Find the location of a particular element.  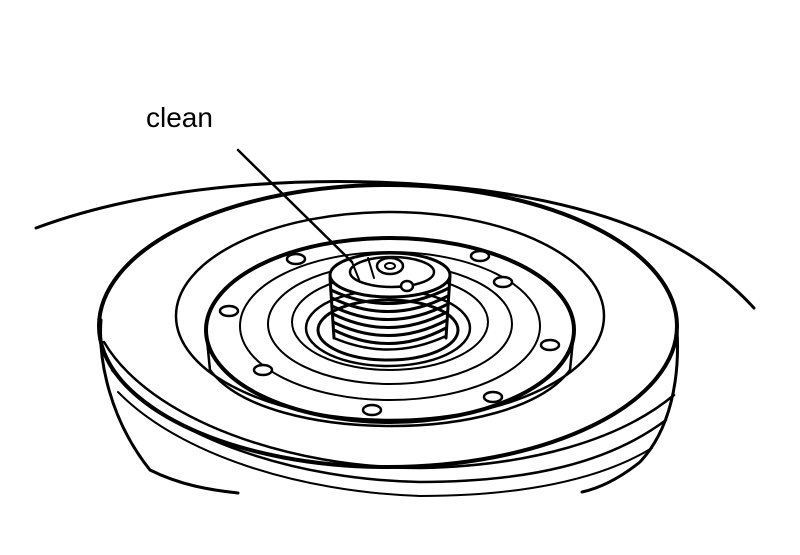

shaft-center-bore is located at coordinates (390, 266).